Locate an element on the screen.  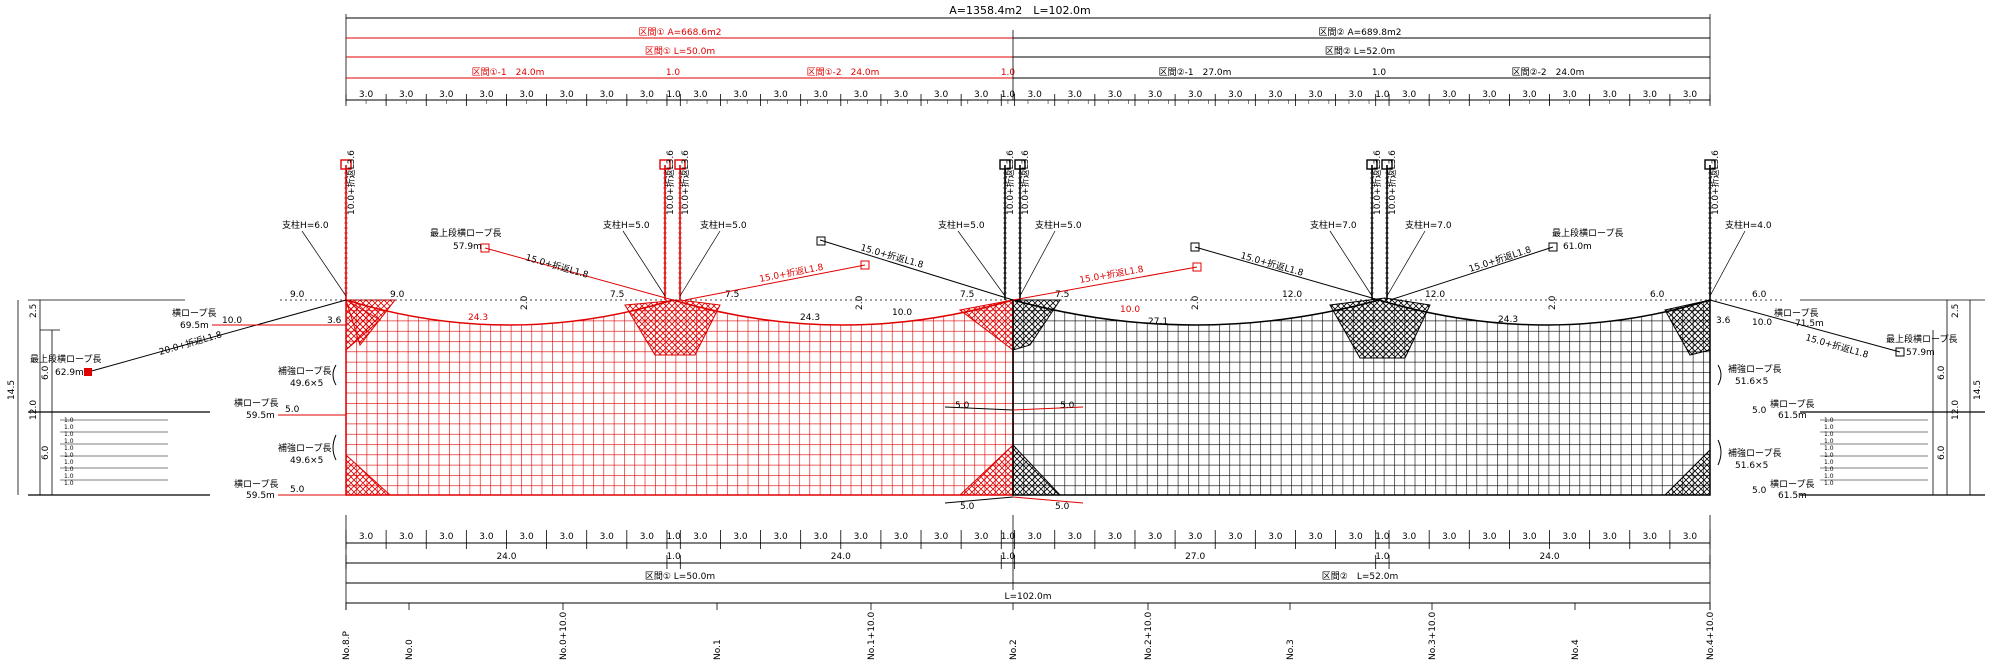
horiz-left1-title: 横ロープ長 is located at coordinates (194, 313).